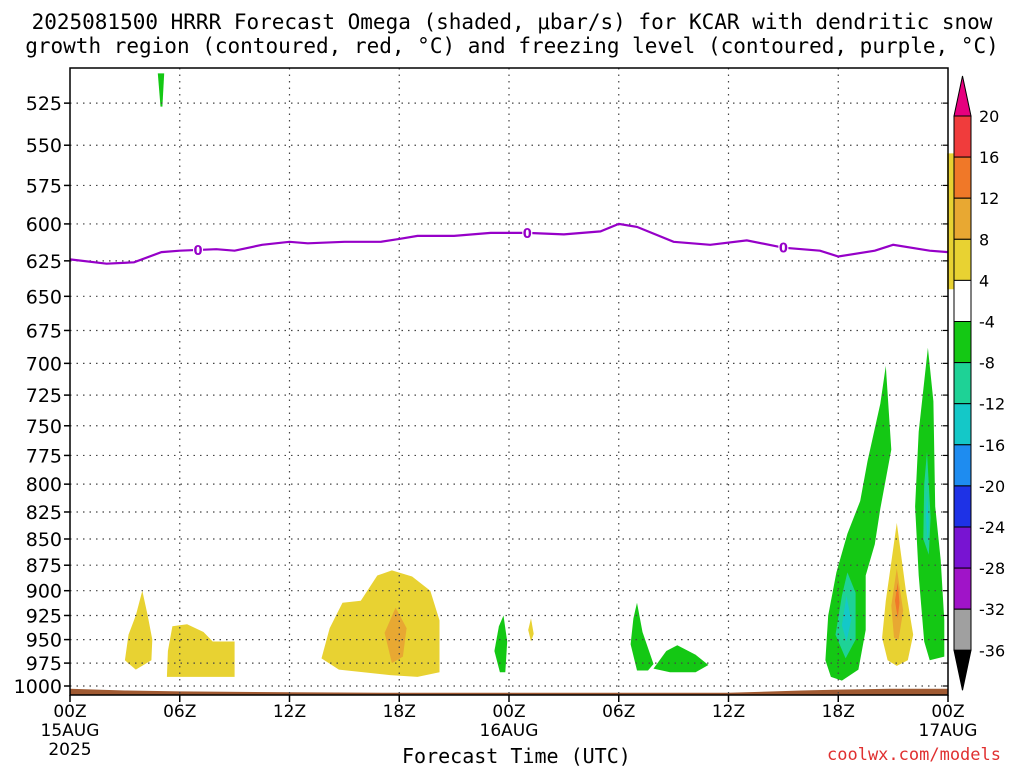 This screenshot has width=1024, height=768. What do you see at coordinates (179, 712) in the screenshot?
I see `x-tick-label-h6: 06Z` at bounding box center [179, 712].